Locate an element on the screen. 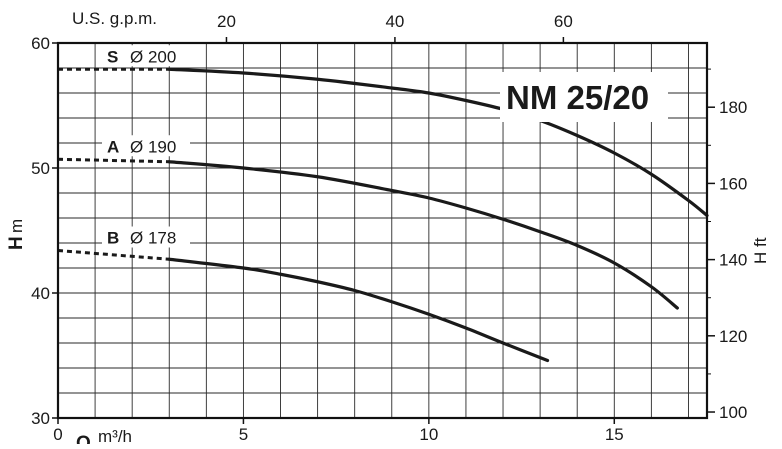 Image resolution: width=782 pixels, height=449 pixels. curve-label-diameter: Ø 178 is located at coordinates (153, 238).